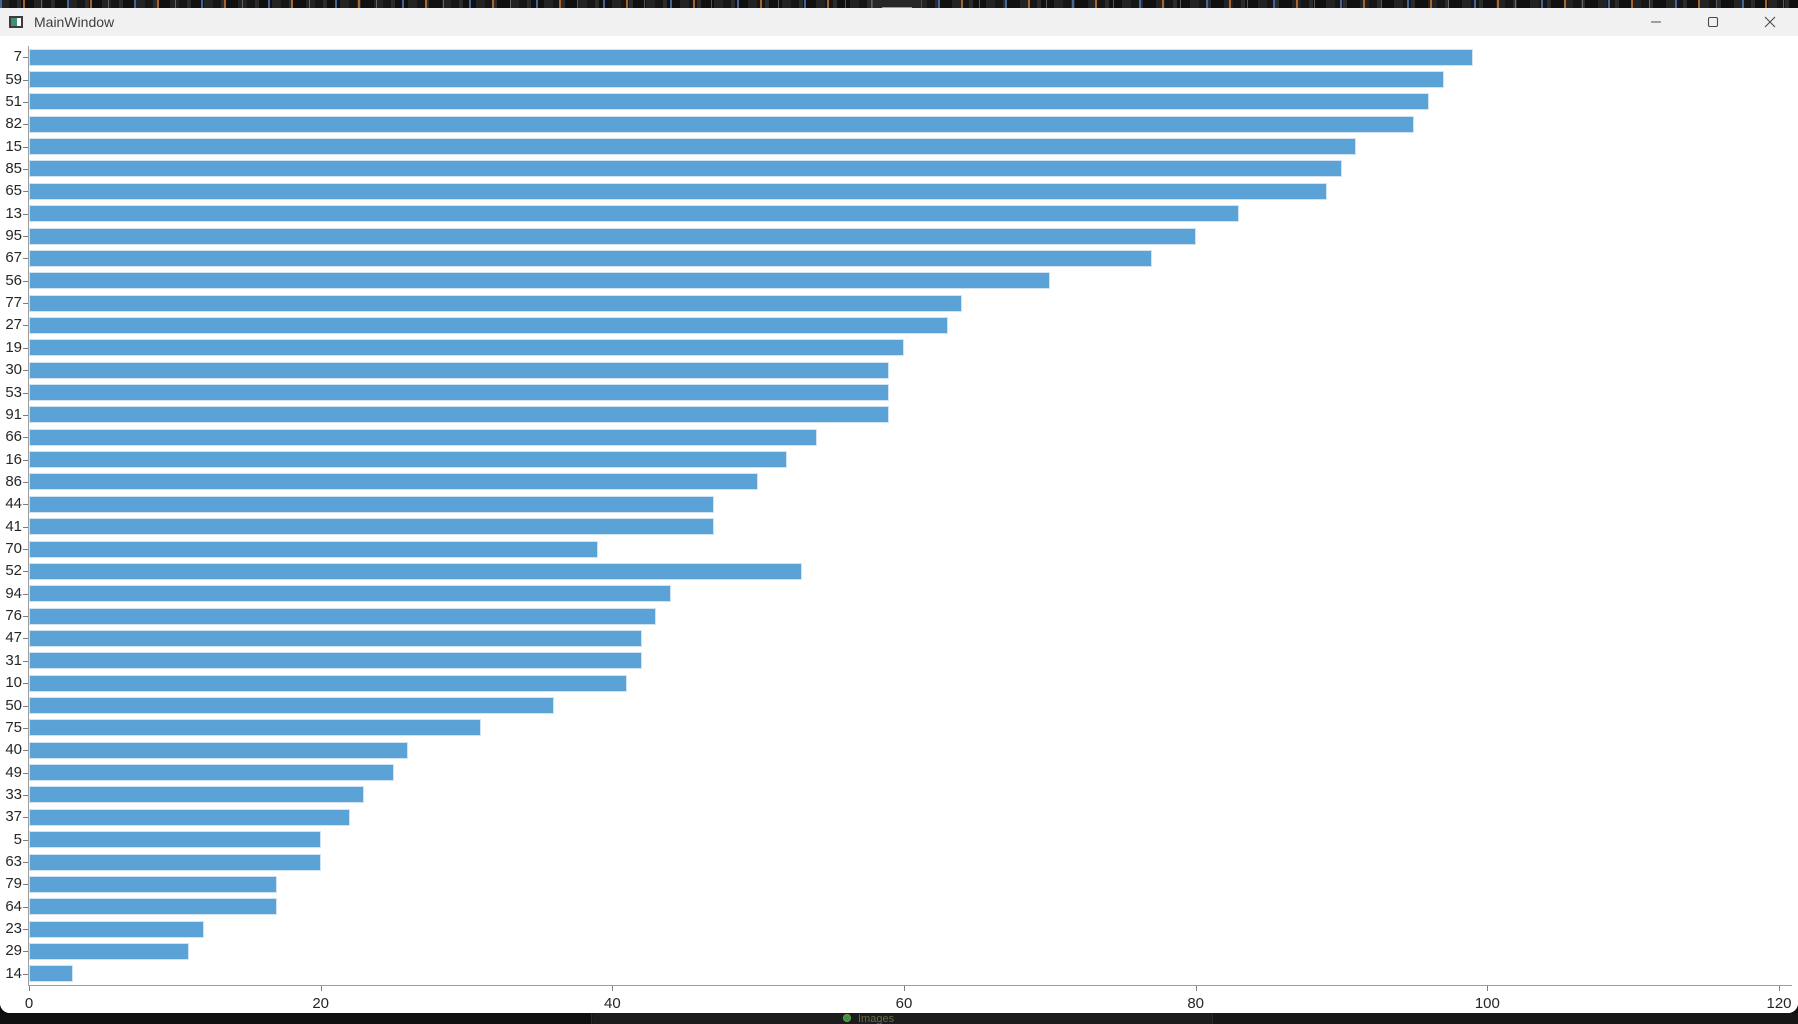 The image size is (1798, 1024). Describe the element at coordinates (1487, 1003) in the screenshot. I see `x-tick-label: 100` at that location.